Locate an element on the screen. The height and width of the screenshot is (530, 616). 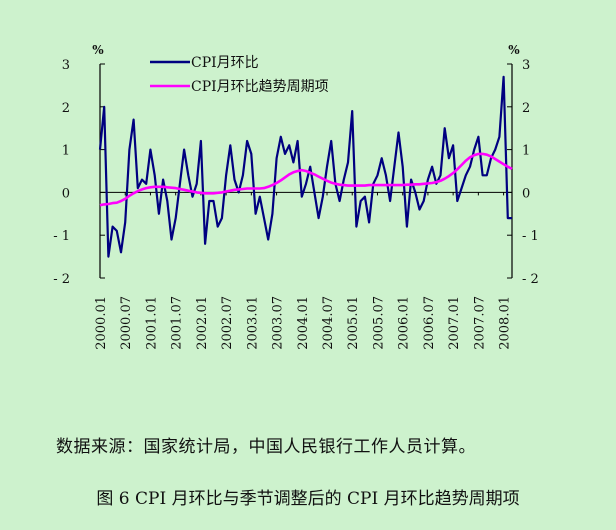
x-tick-label: 2006.07 is located at coordinates (429, 323).